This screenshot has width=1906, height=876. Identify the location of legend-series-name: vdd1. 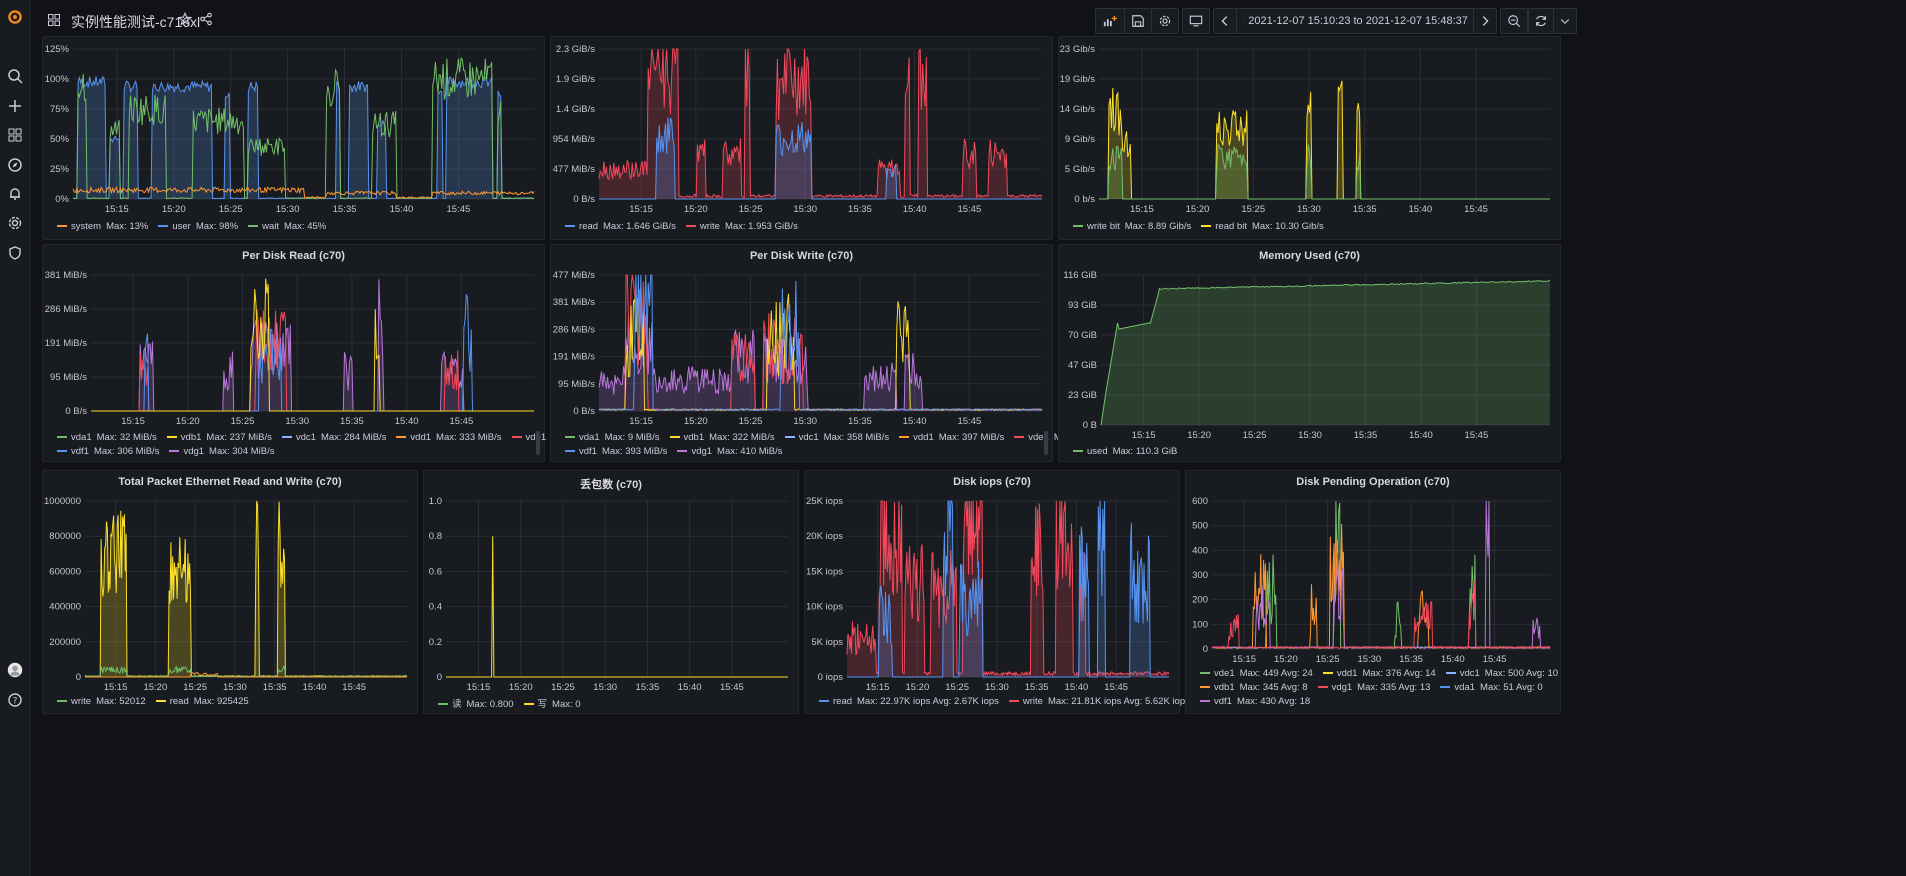
(421, 437).